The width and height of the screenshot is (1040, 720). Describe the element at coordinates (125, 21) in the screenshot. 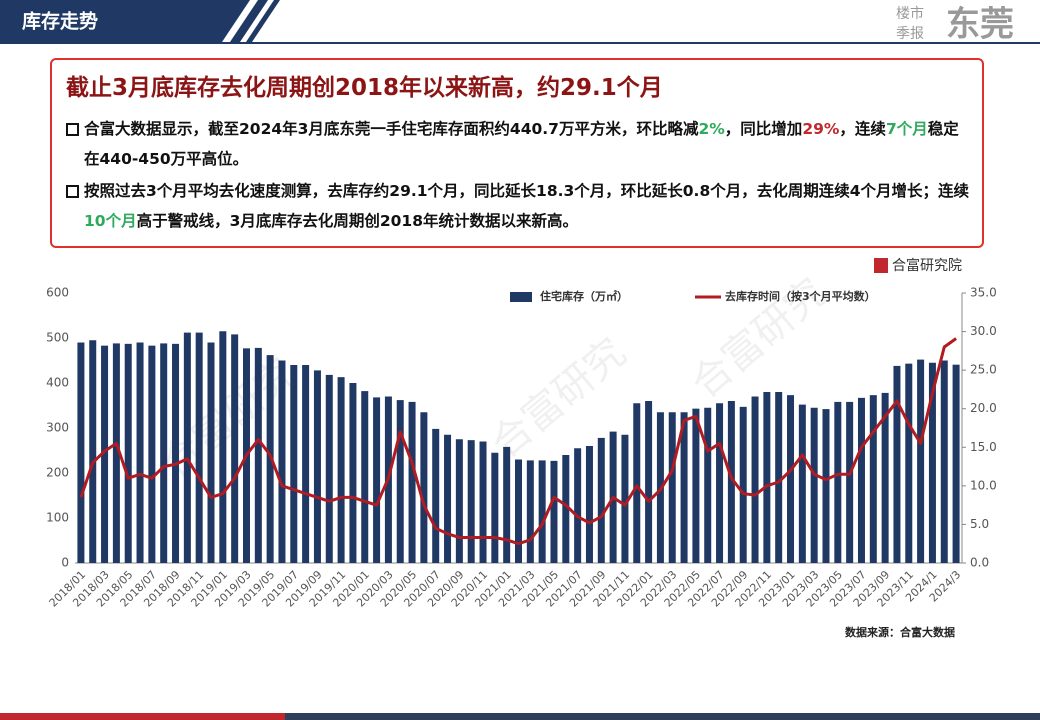

I see `header-band` at that location.